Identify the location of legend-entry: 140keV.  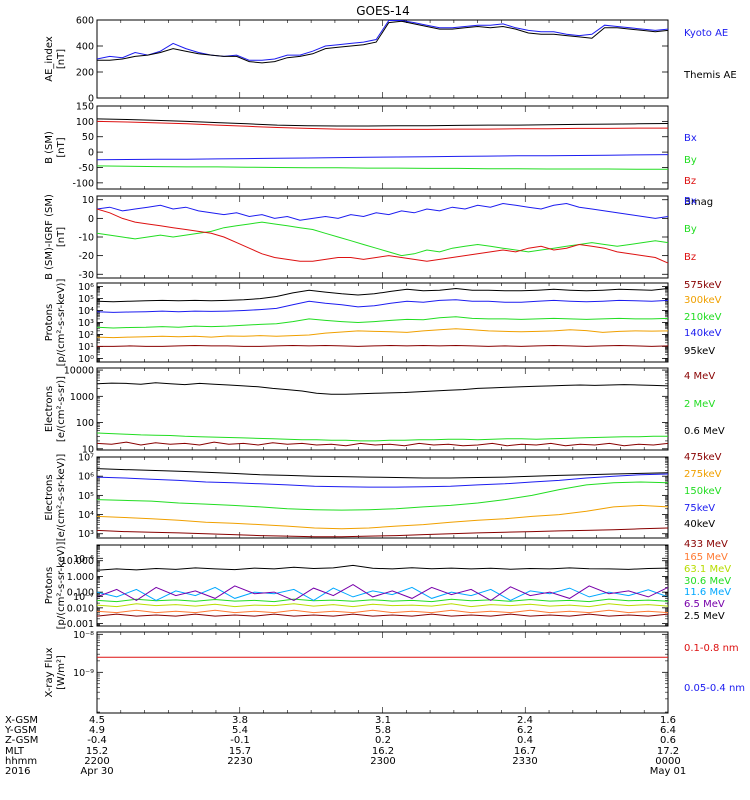
(703, 333).